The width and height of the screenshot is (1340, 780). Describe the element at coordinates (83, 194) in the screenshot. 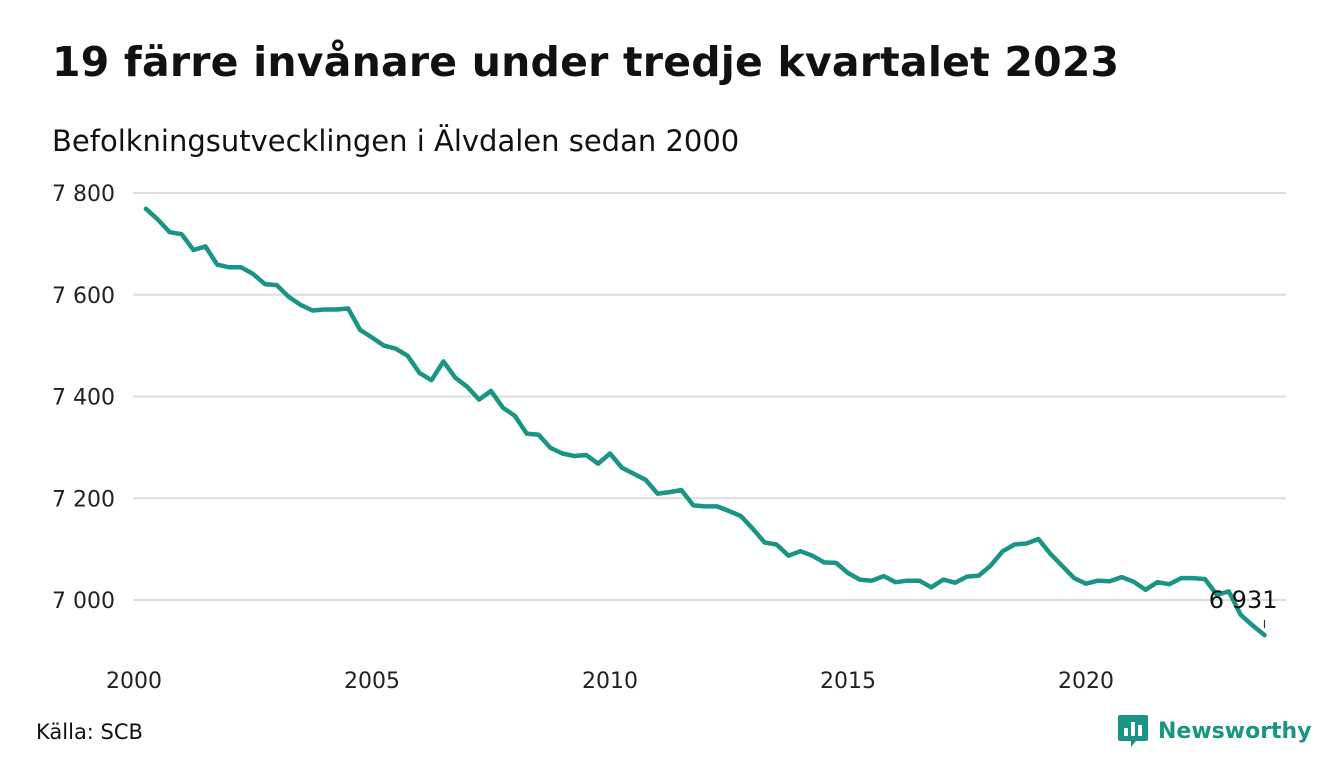

I see `y-tick-label: 7 800` at that location.